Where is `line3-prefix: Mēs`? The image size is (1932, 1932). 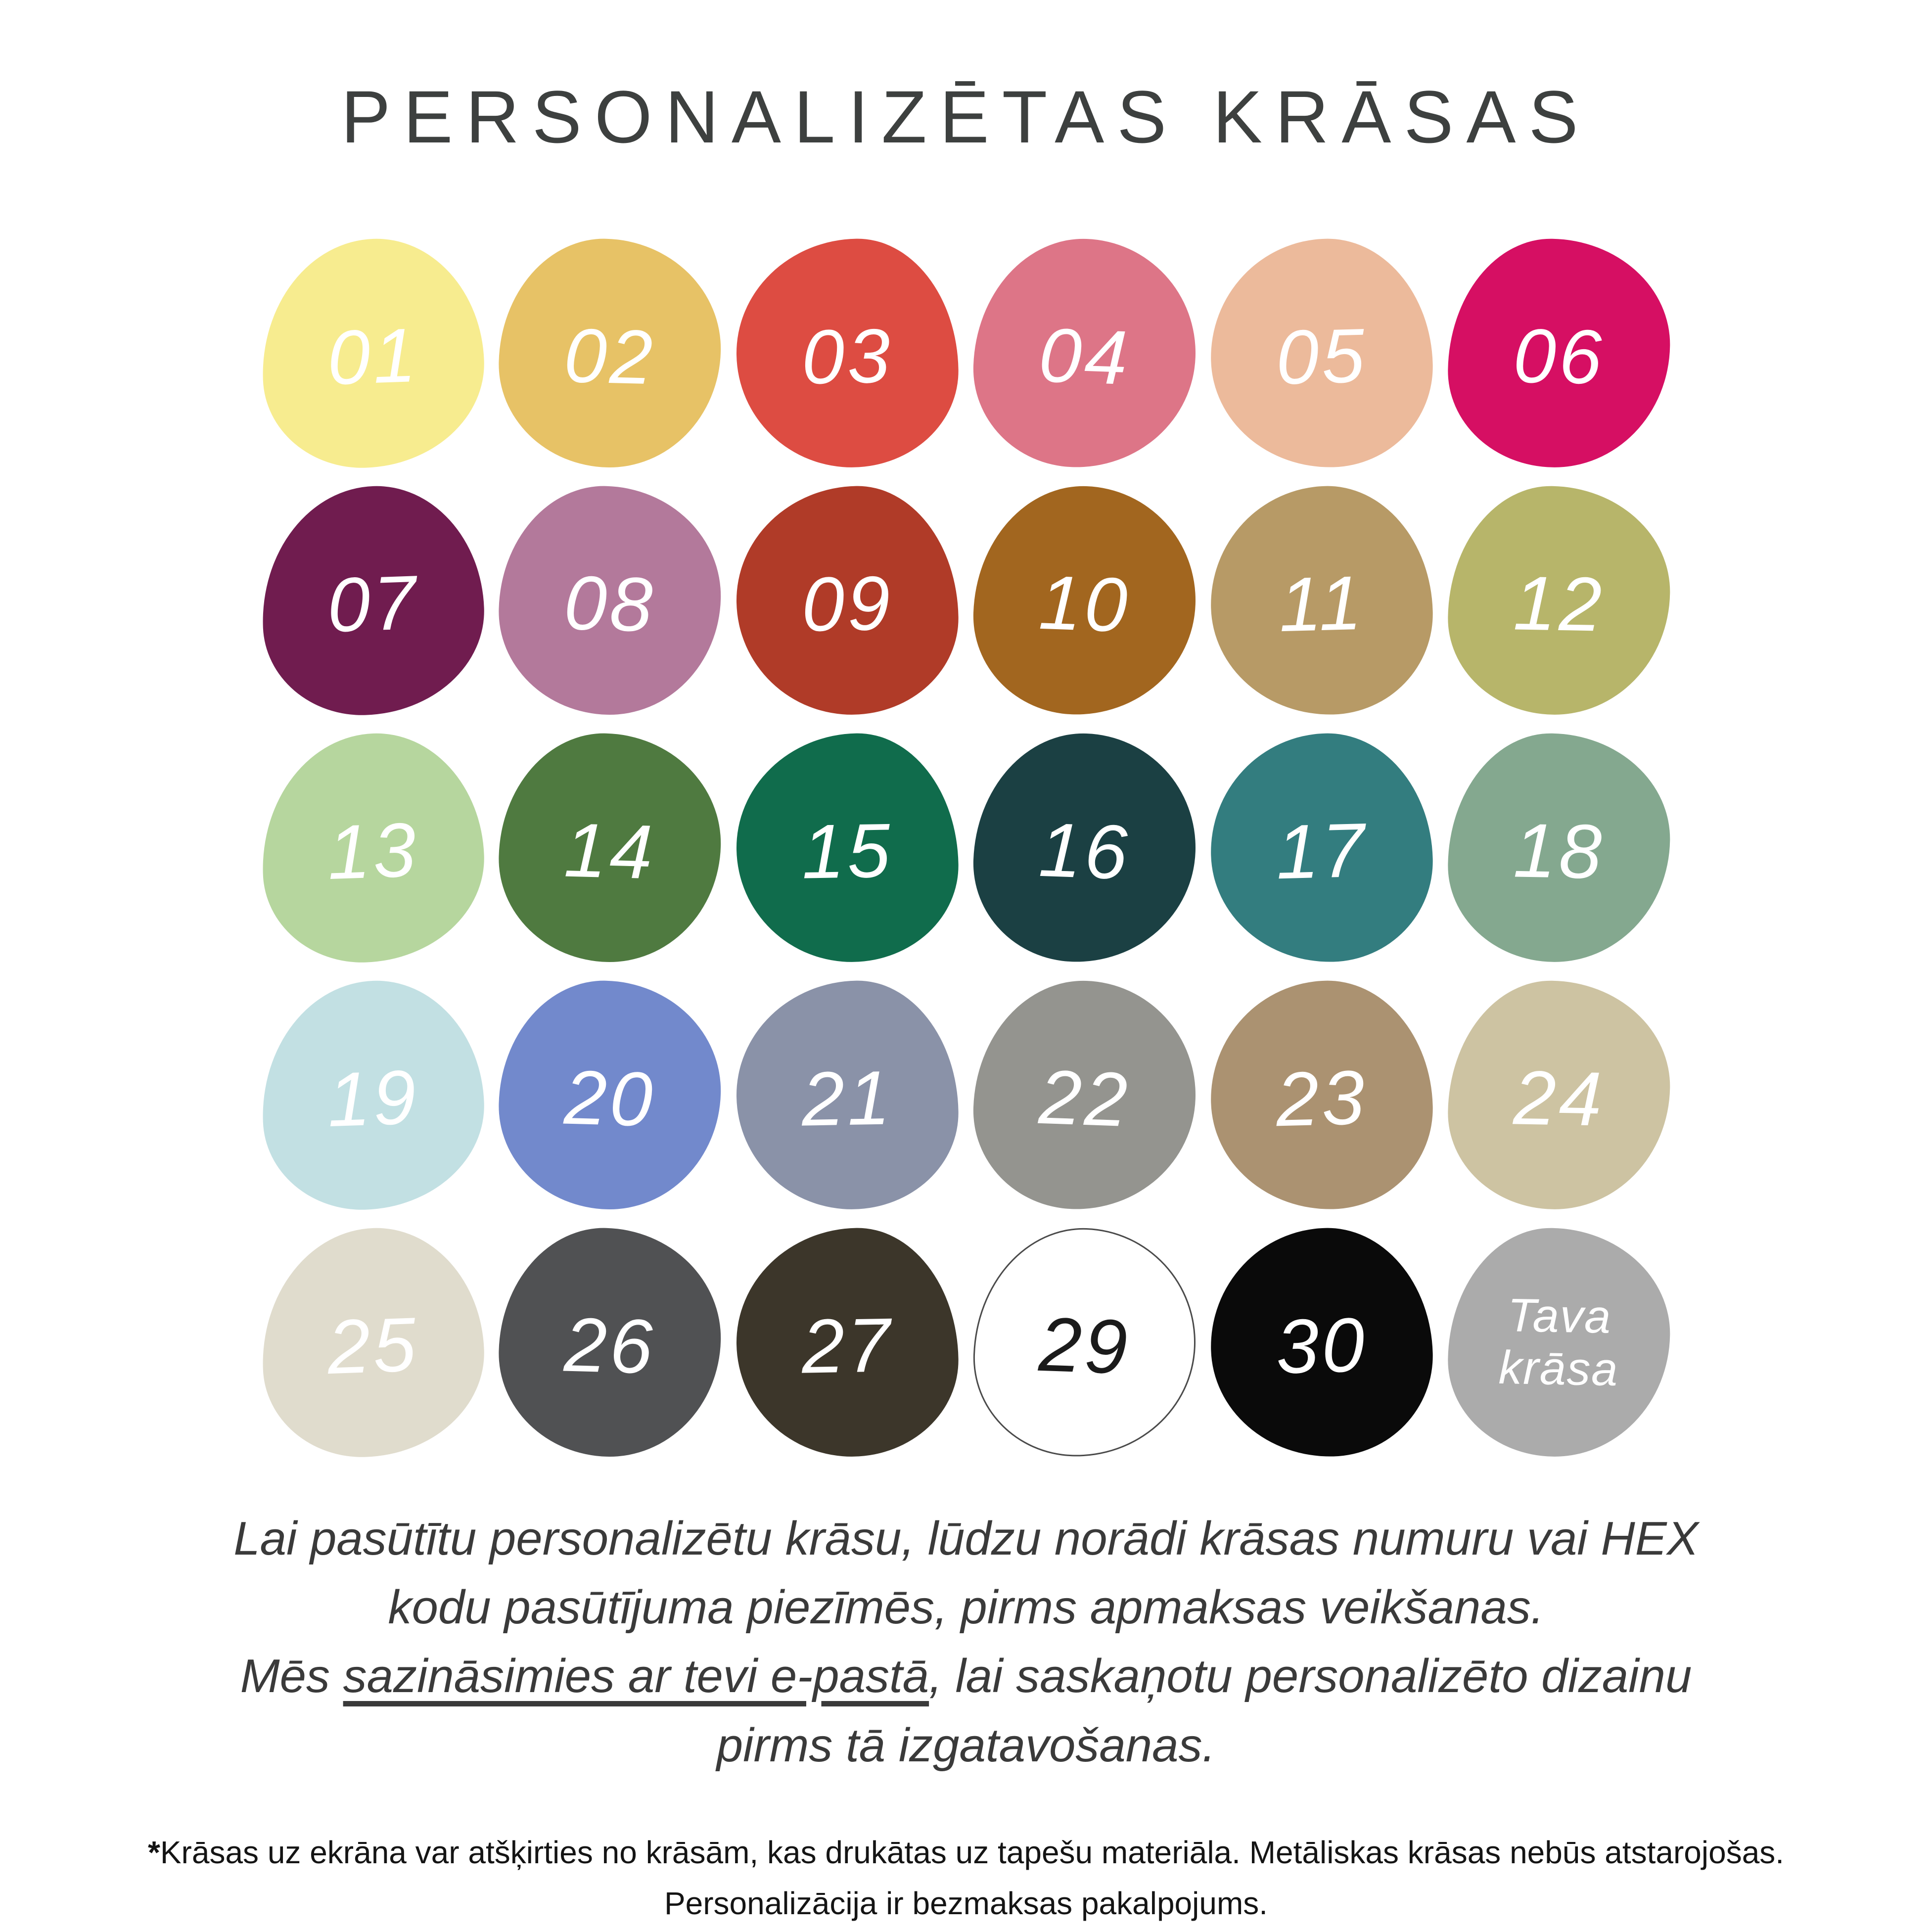
line3-prefix: Mēs is located at coordinates (291, 1676).